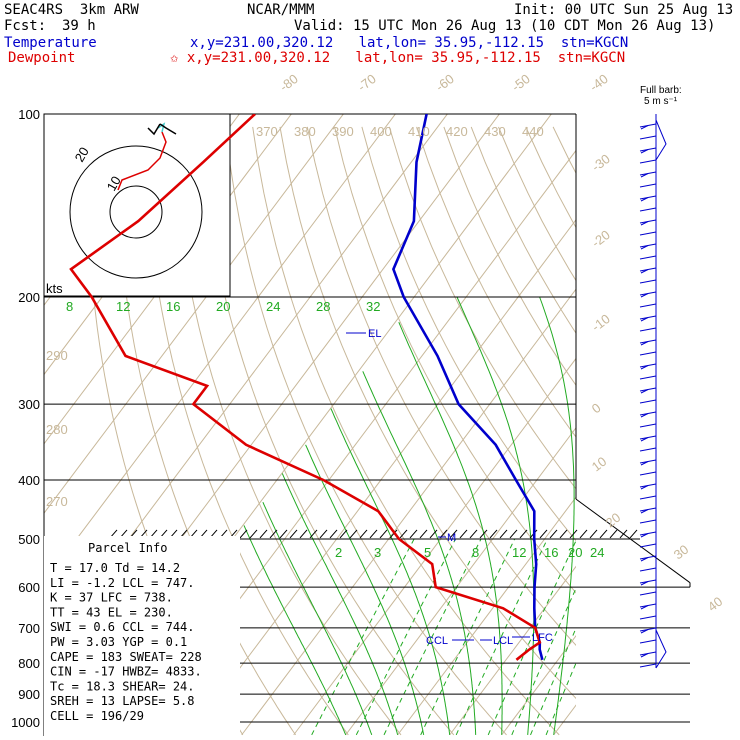 This screenshot has height=740, width=740. What do you see at coordinates (475, 552) in the screenshot?
I see `mixing-ratio-label: 8` at bounding box center [475, 552].